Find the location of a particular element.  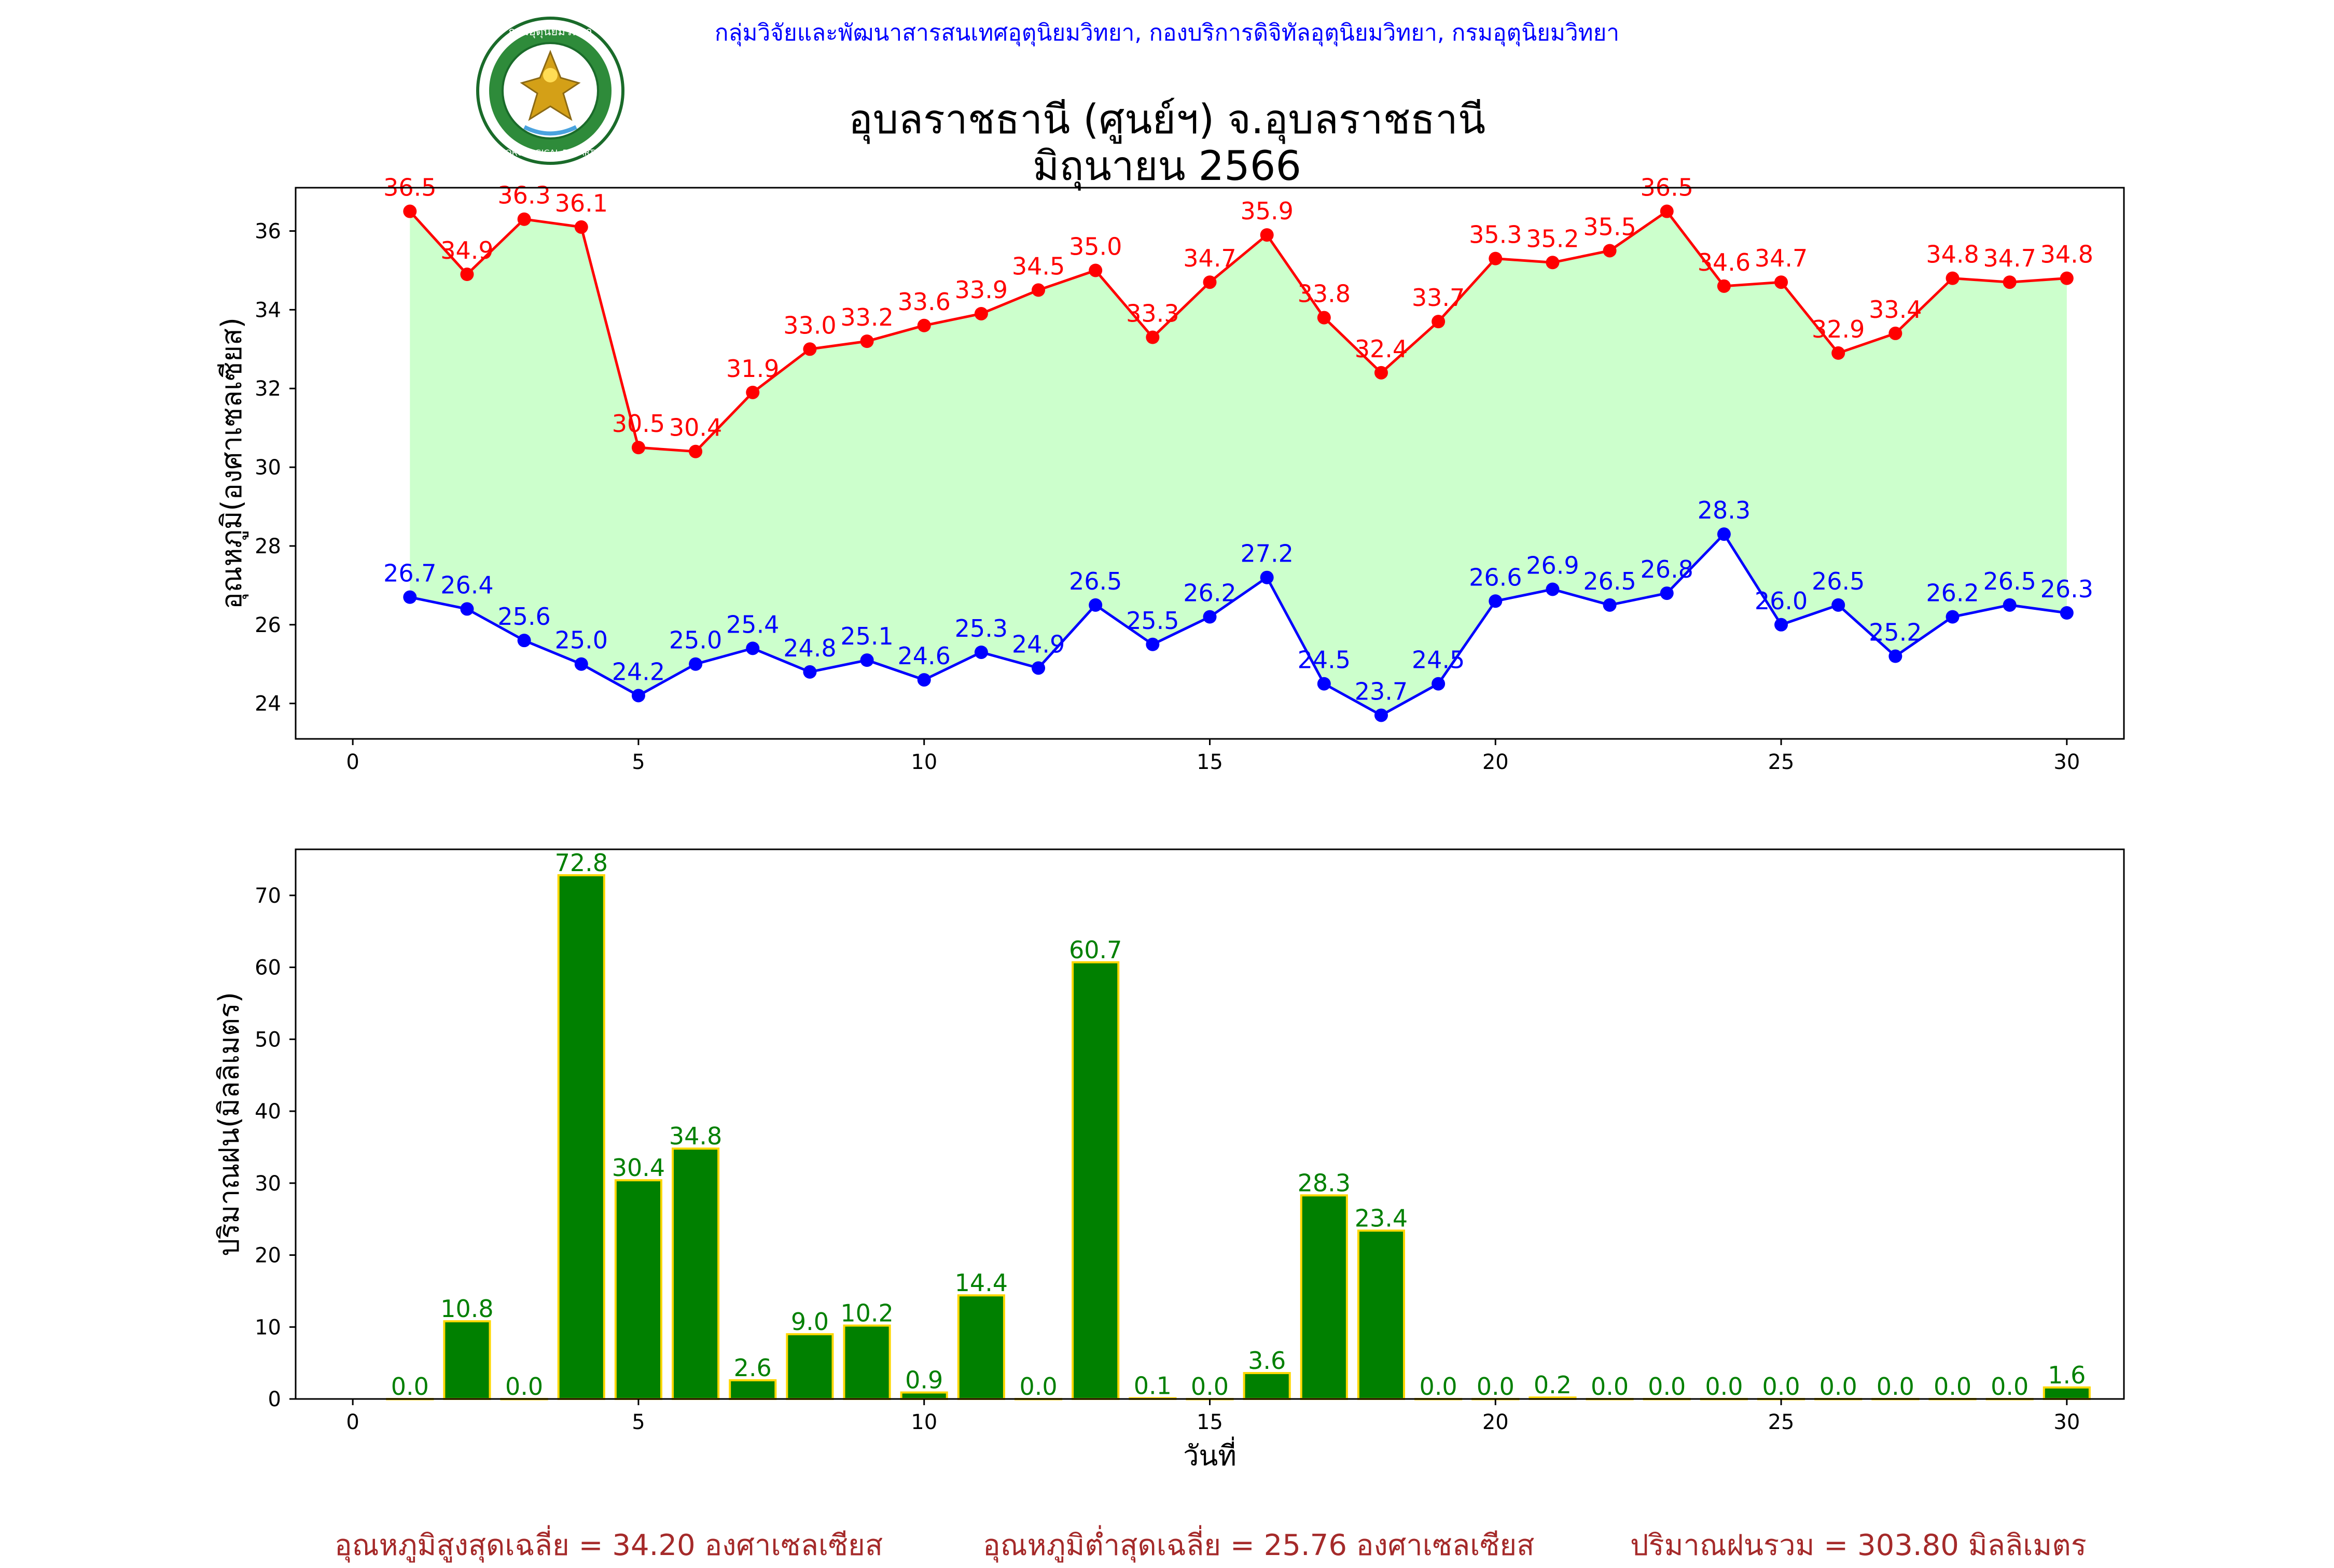

min-temp-data-label: 27.2 is located at coordinates (1267, 554).